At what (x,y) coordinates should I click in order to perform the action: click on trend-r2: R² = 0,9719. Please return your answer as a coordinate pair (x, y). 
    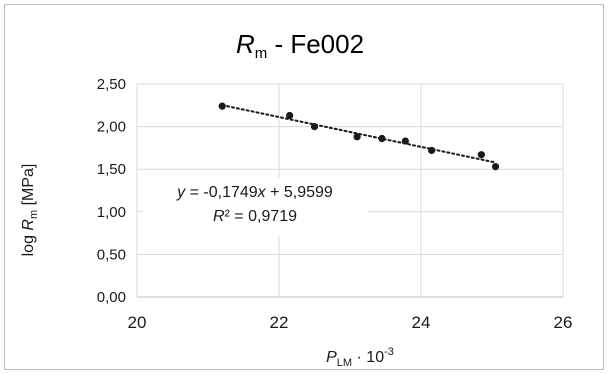
    Looking at the image, I should click on (255, 216).